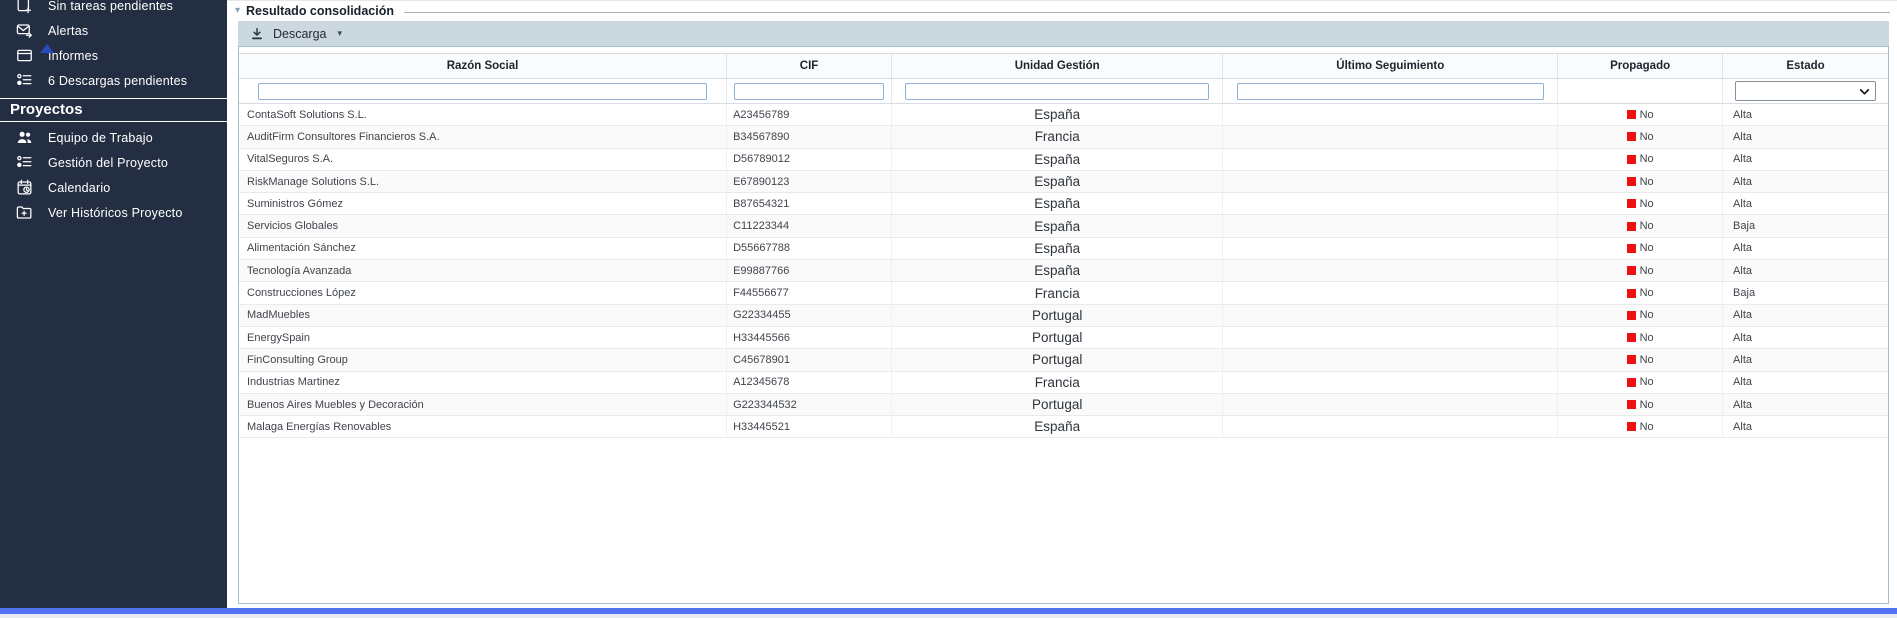 The width and height of the screenshot is (1897, 618). I want to click on column-header-estado: Estado, so click(1805, 66).